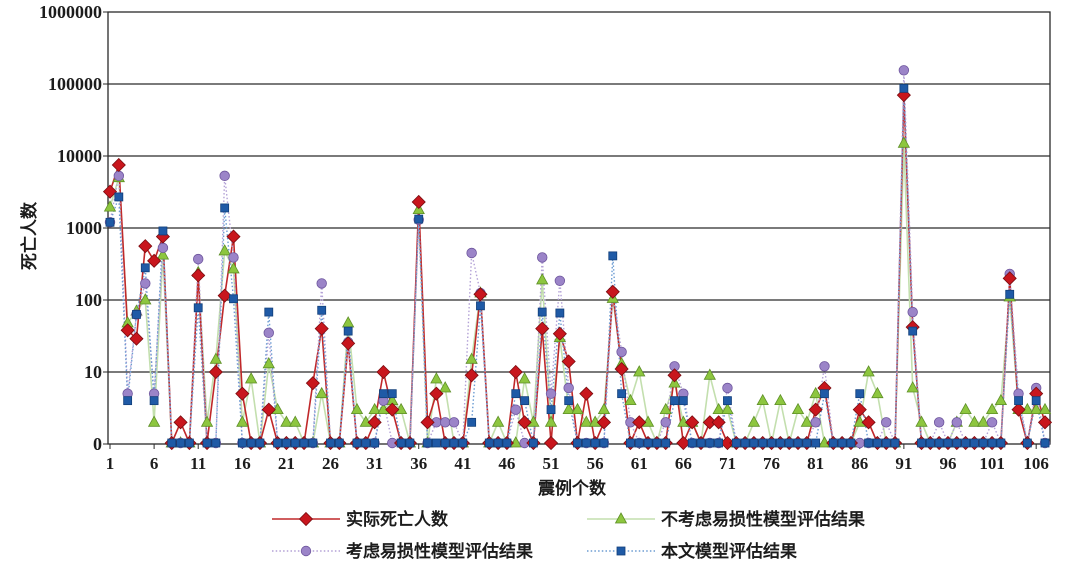 The height and width of the screenshot is (571, 1085). What do you see at coordinates (97, 444) in the screenshot?
I see `y-tick-label: 0` at bounding box center [97, 444].